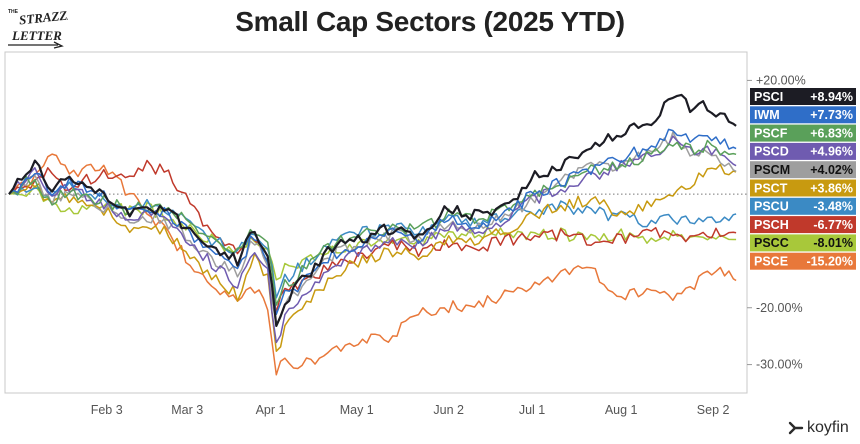 Image resolution: width=860 pixels, height=444 pixels. What do you see at coordinates (831, 170) in the screenshot?
I see `legend-value-pscm: +4.02%` at bounding box center [831, 170].